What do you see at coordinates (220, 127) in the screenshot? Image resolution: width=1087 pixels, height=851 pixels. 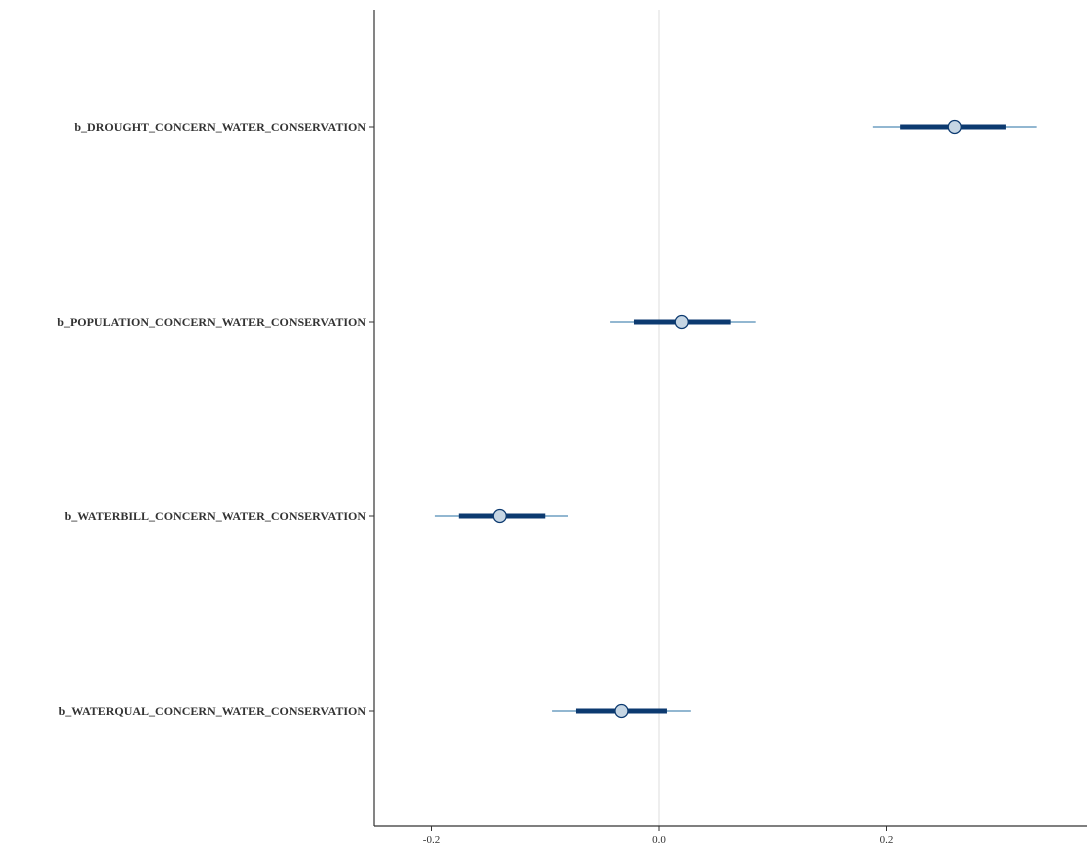 I see `y-tick-label: b_DROUGHT_CONCERN_WATER_CONSERVATION` at bounding box center [220, 127].